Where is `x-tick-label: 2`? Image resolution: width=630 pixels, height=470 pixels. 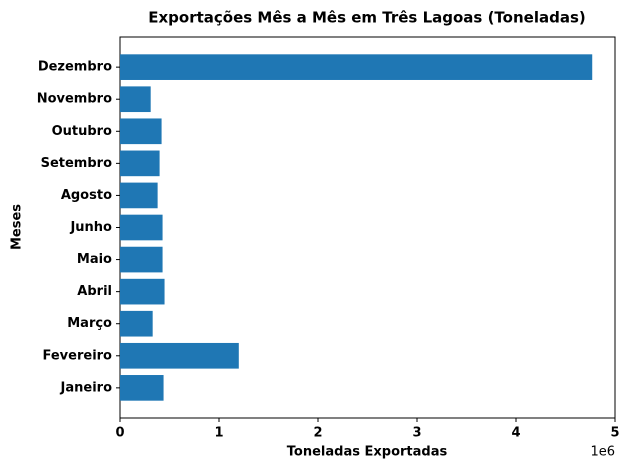 x-tick-label: 2 is located at coordinates (317, 433).